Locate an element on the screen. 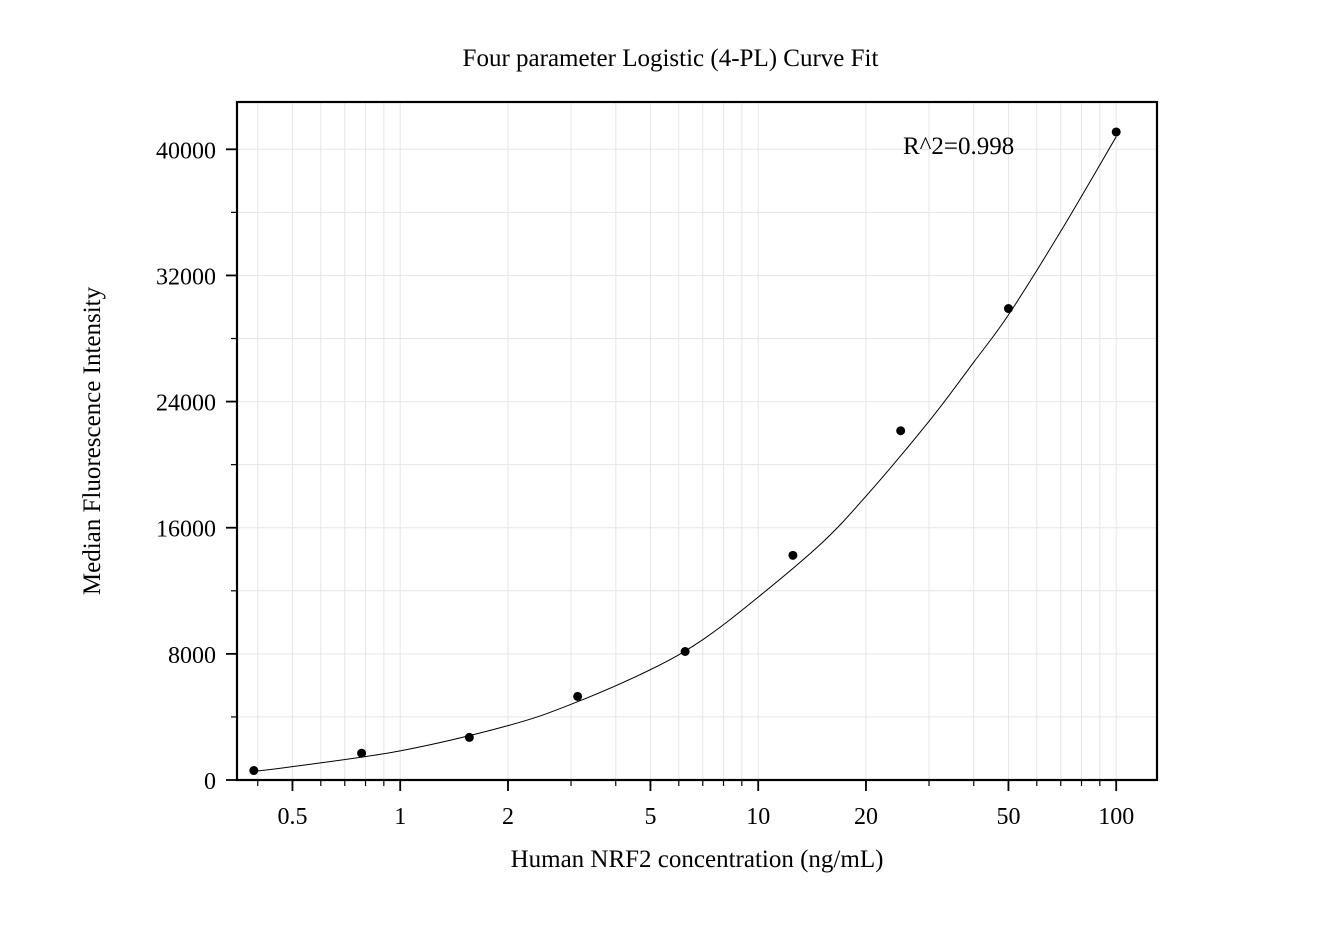  y-tick-label: 16000 is located at coordinates (186, 530).